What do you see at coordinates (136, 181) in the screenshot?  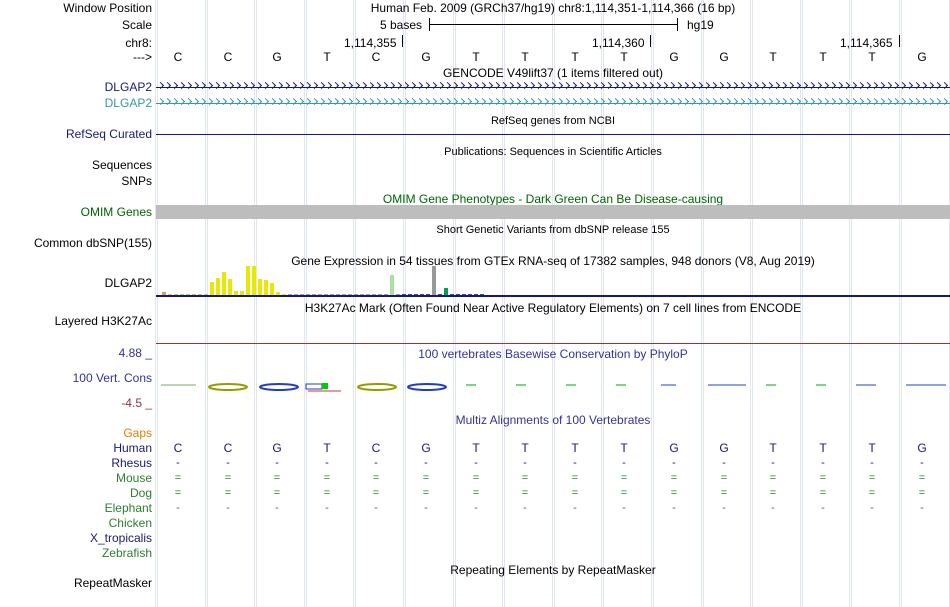 I see `label-snps: SNPs` at bounding box center [136, 181].